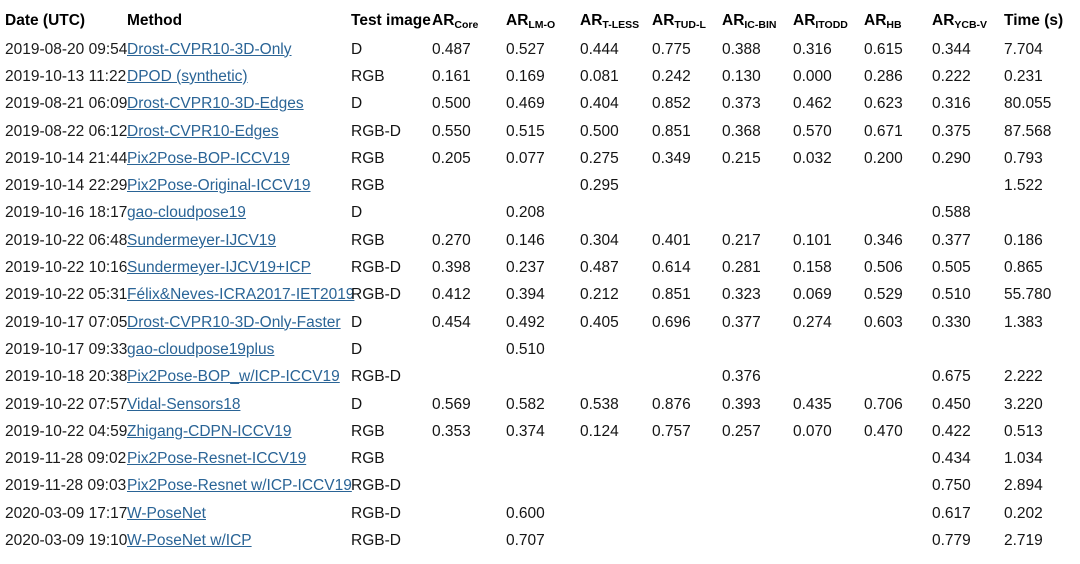  I want to click on score-cell: 0.444, so click(599, 49).